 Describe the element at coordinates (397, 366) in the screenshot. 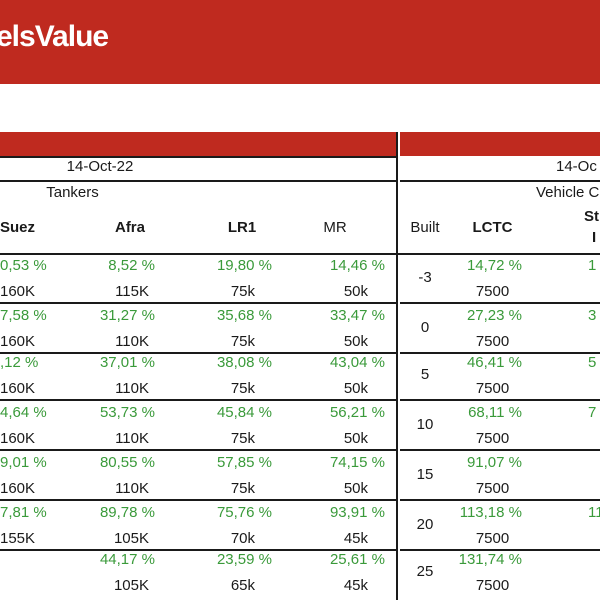

I see `table-divider` at that location.